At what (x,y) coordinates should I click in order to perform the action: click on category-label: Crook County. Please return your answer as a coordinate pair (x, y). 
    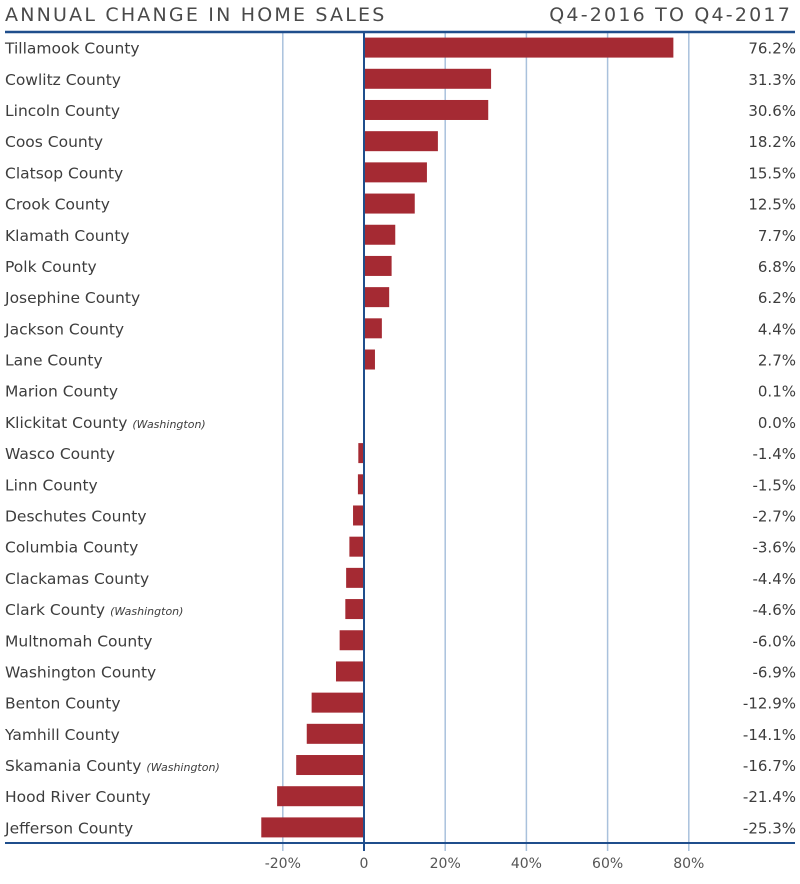
    Looking at the image, I should click on (57, 205).